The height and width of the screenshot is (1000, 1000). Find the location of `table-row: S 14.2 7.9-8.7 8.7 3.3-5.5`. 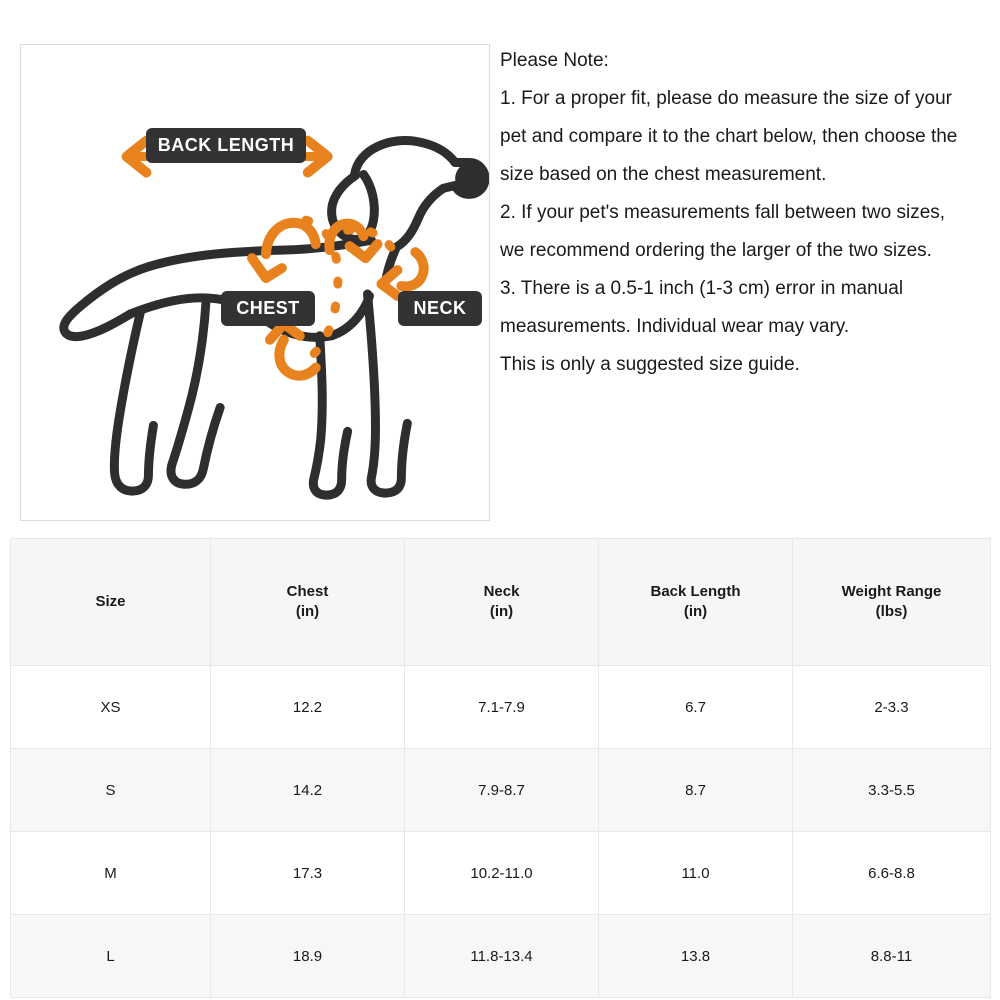

table-row: S 14.2 7.9-8.7 8.7 3.3-5.5 is located at coordinates (500, 790).